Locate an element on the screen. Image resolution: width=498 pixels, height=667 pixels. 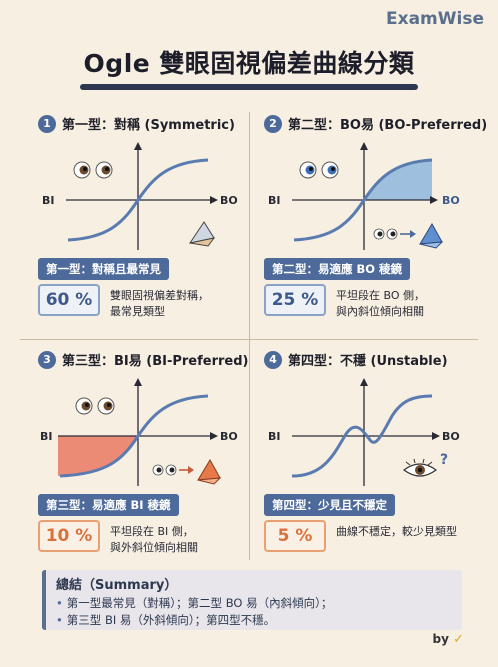
curve-chart: BI BO ? is located at coordinates (364, 432).